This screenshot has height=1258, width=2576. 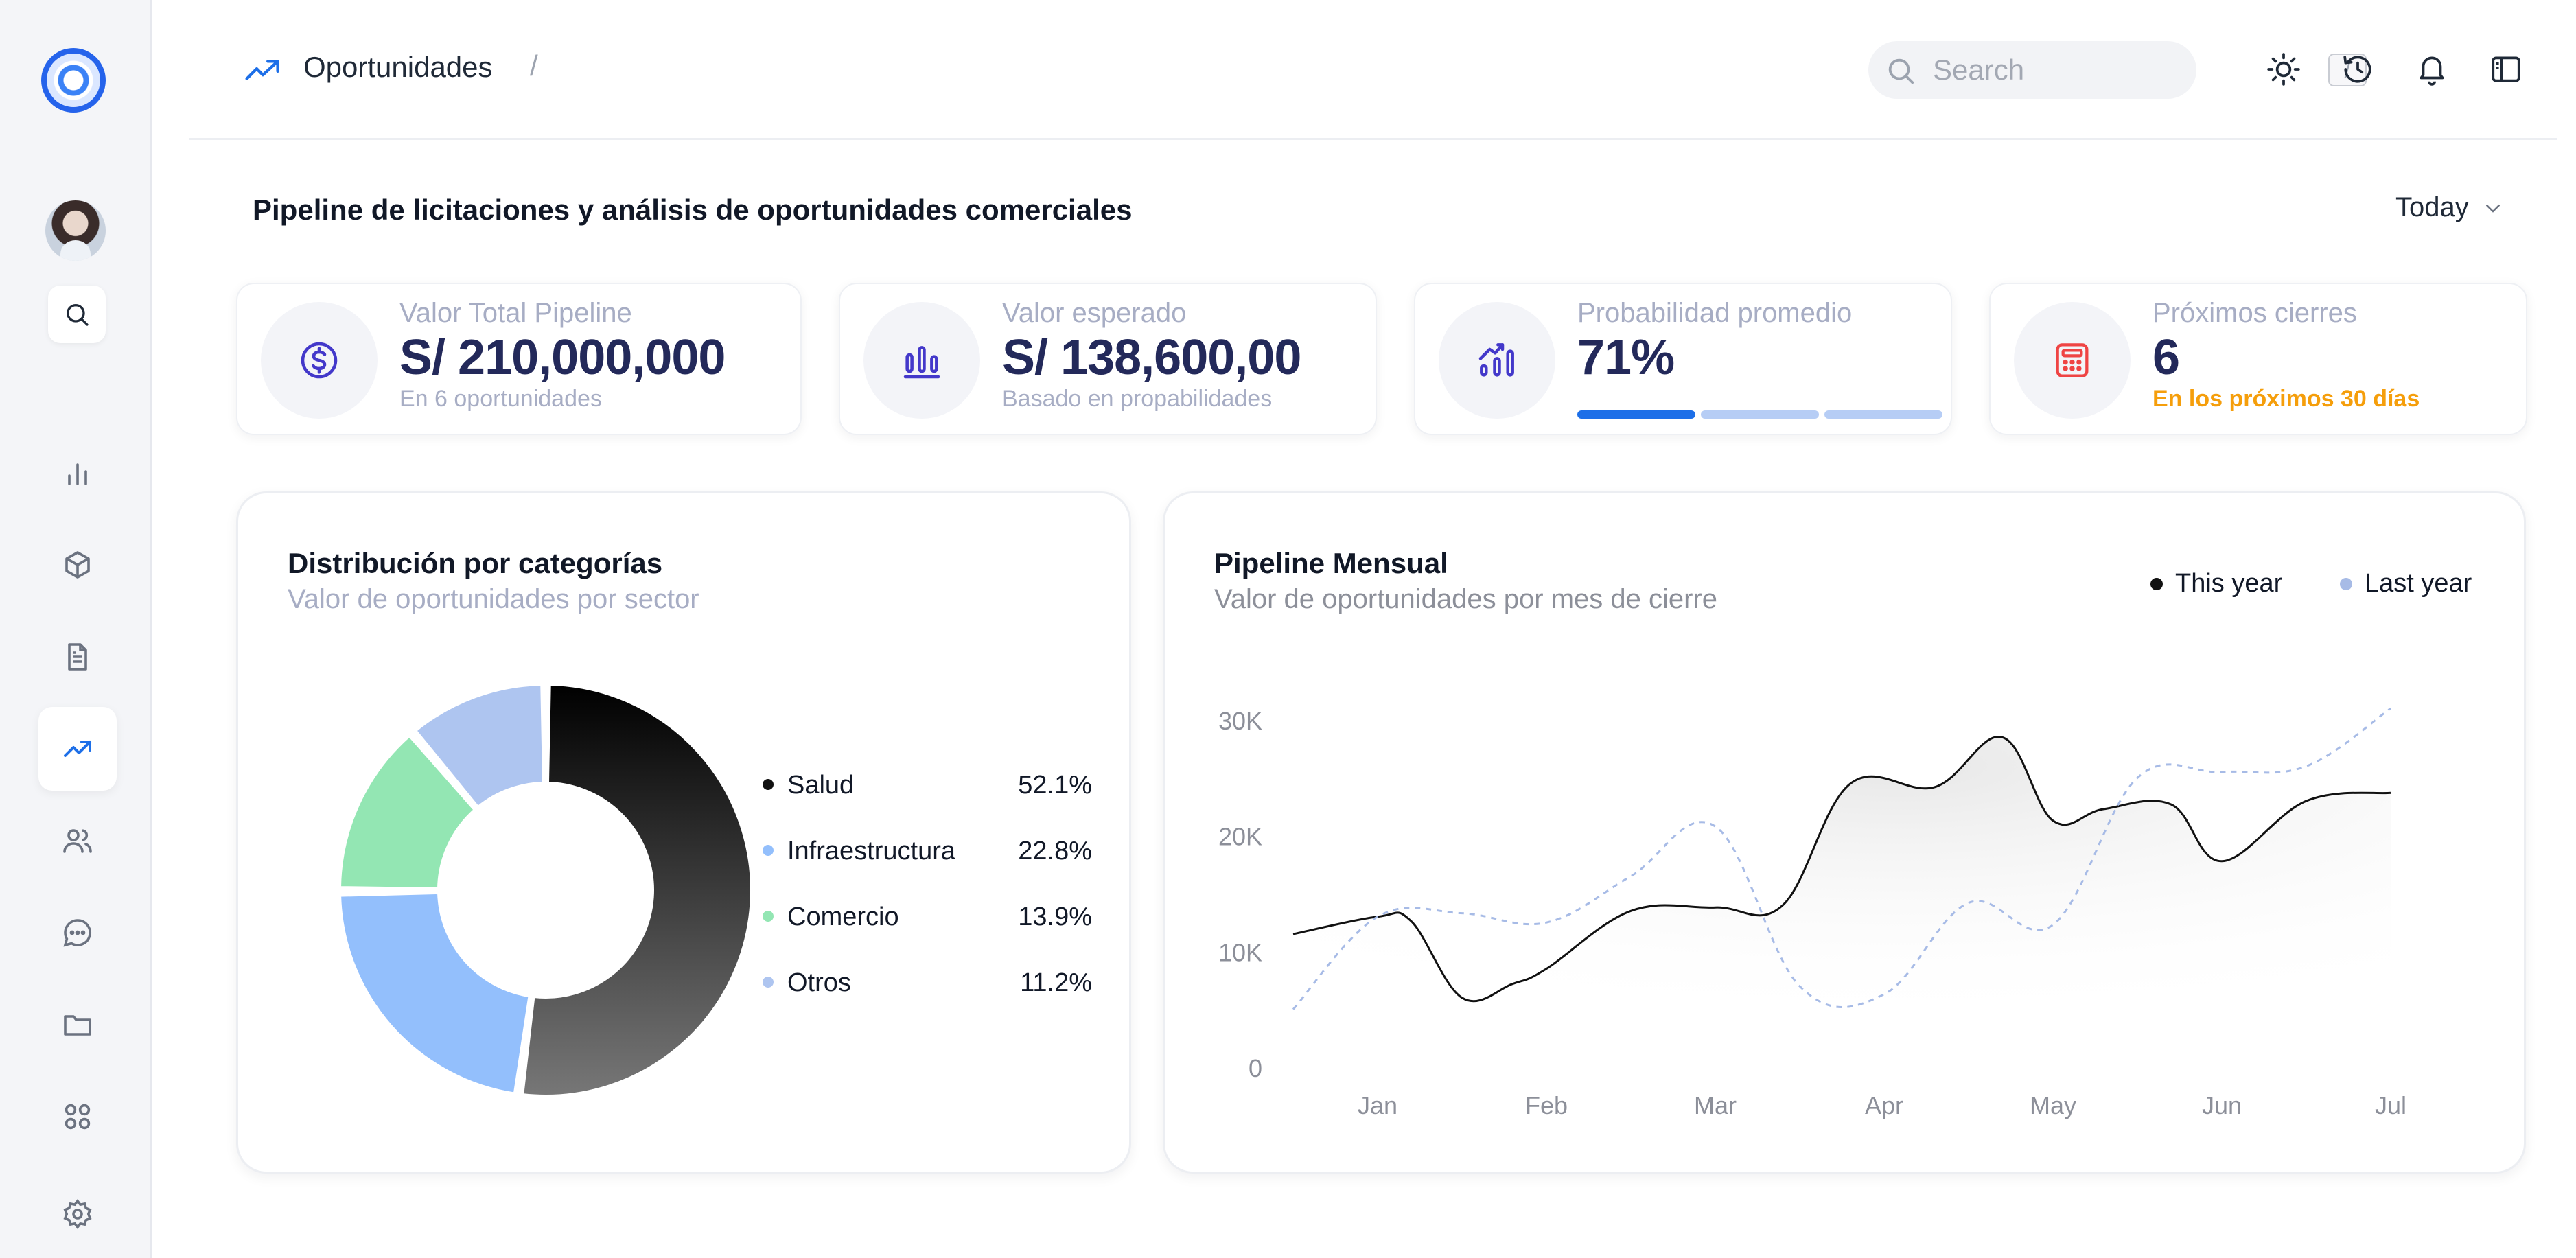 I want to click on bar-chart-icon, so click(x=77, y=474).